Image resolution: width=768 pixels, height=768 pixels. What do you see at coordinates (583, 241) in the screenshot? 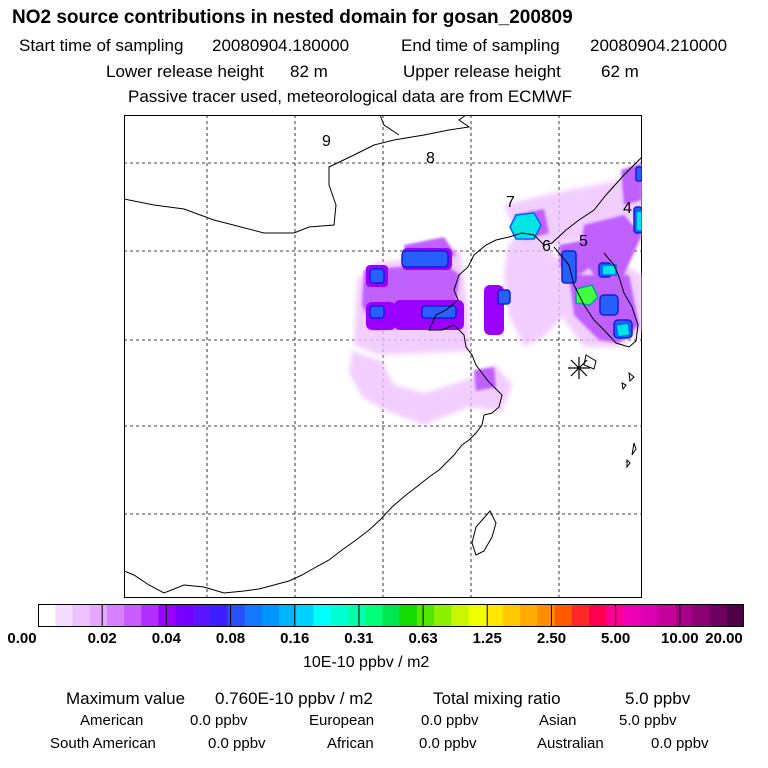
I see `region-label: 5` at bounding box center [583, 241].